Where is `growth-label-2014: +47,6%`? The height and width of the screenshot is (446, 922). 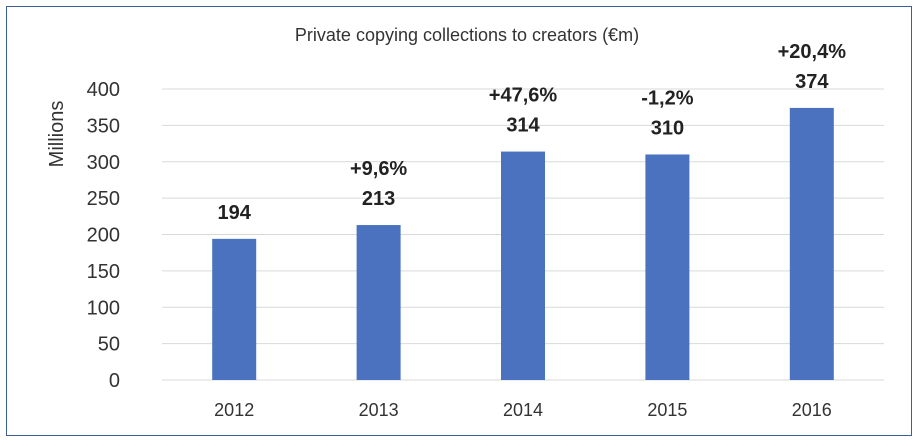
growth-label-2014: +47,6% is located at coordinates (523, 96).